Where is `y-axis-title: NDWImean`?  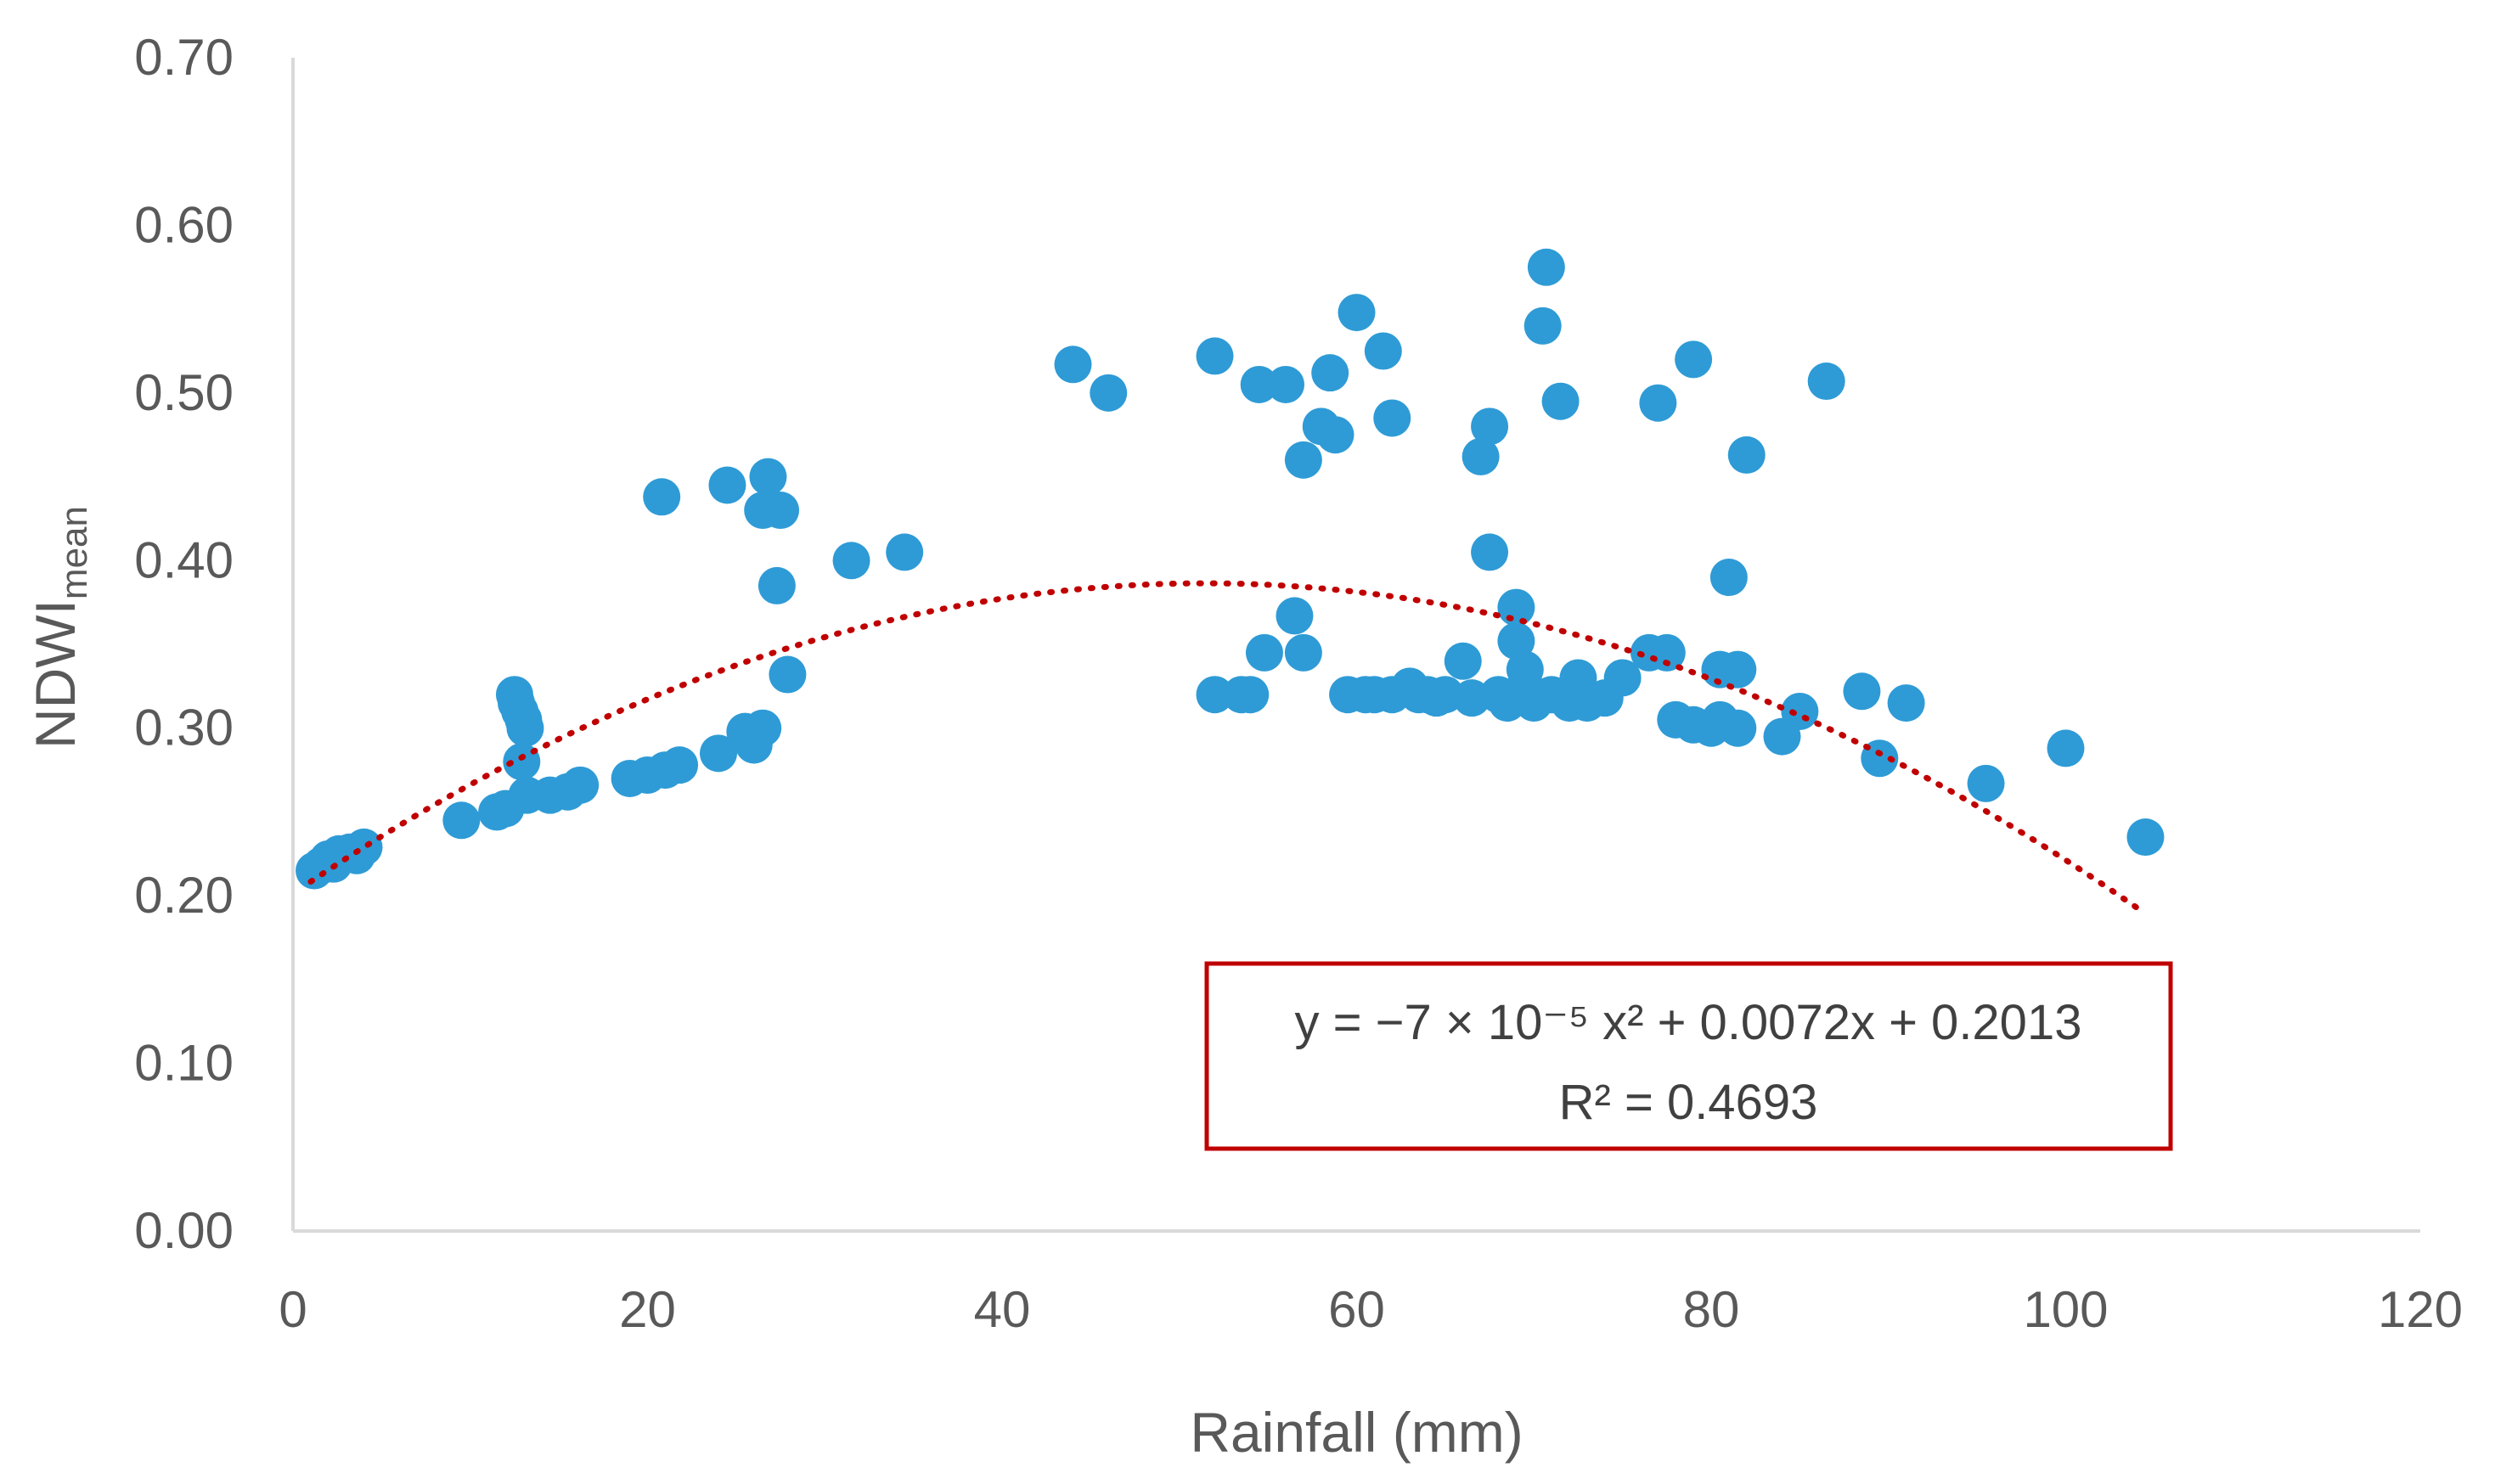 y-axis-title: NDWImean is located at coordinates (60, 627).